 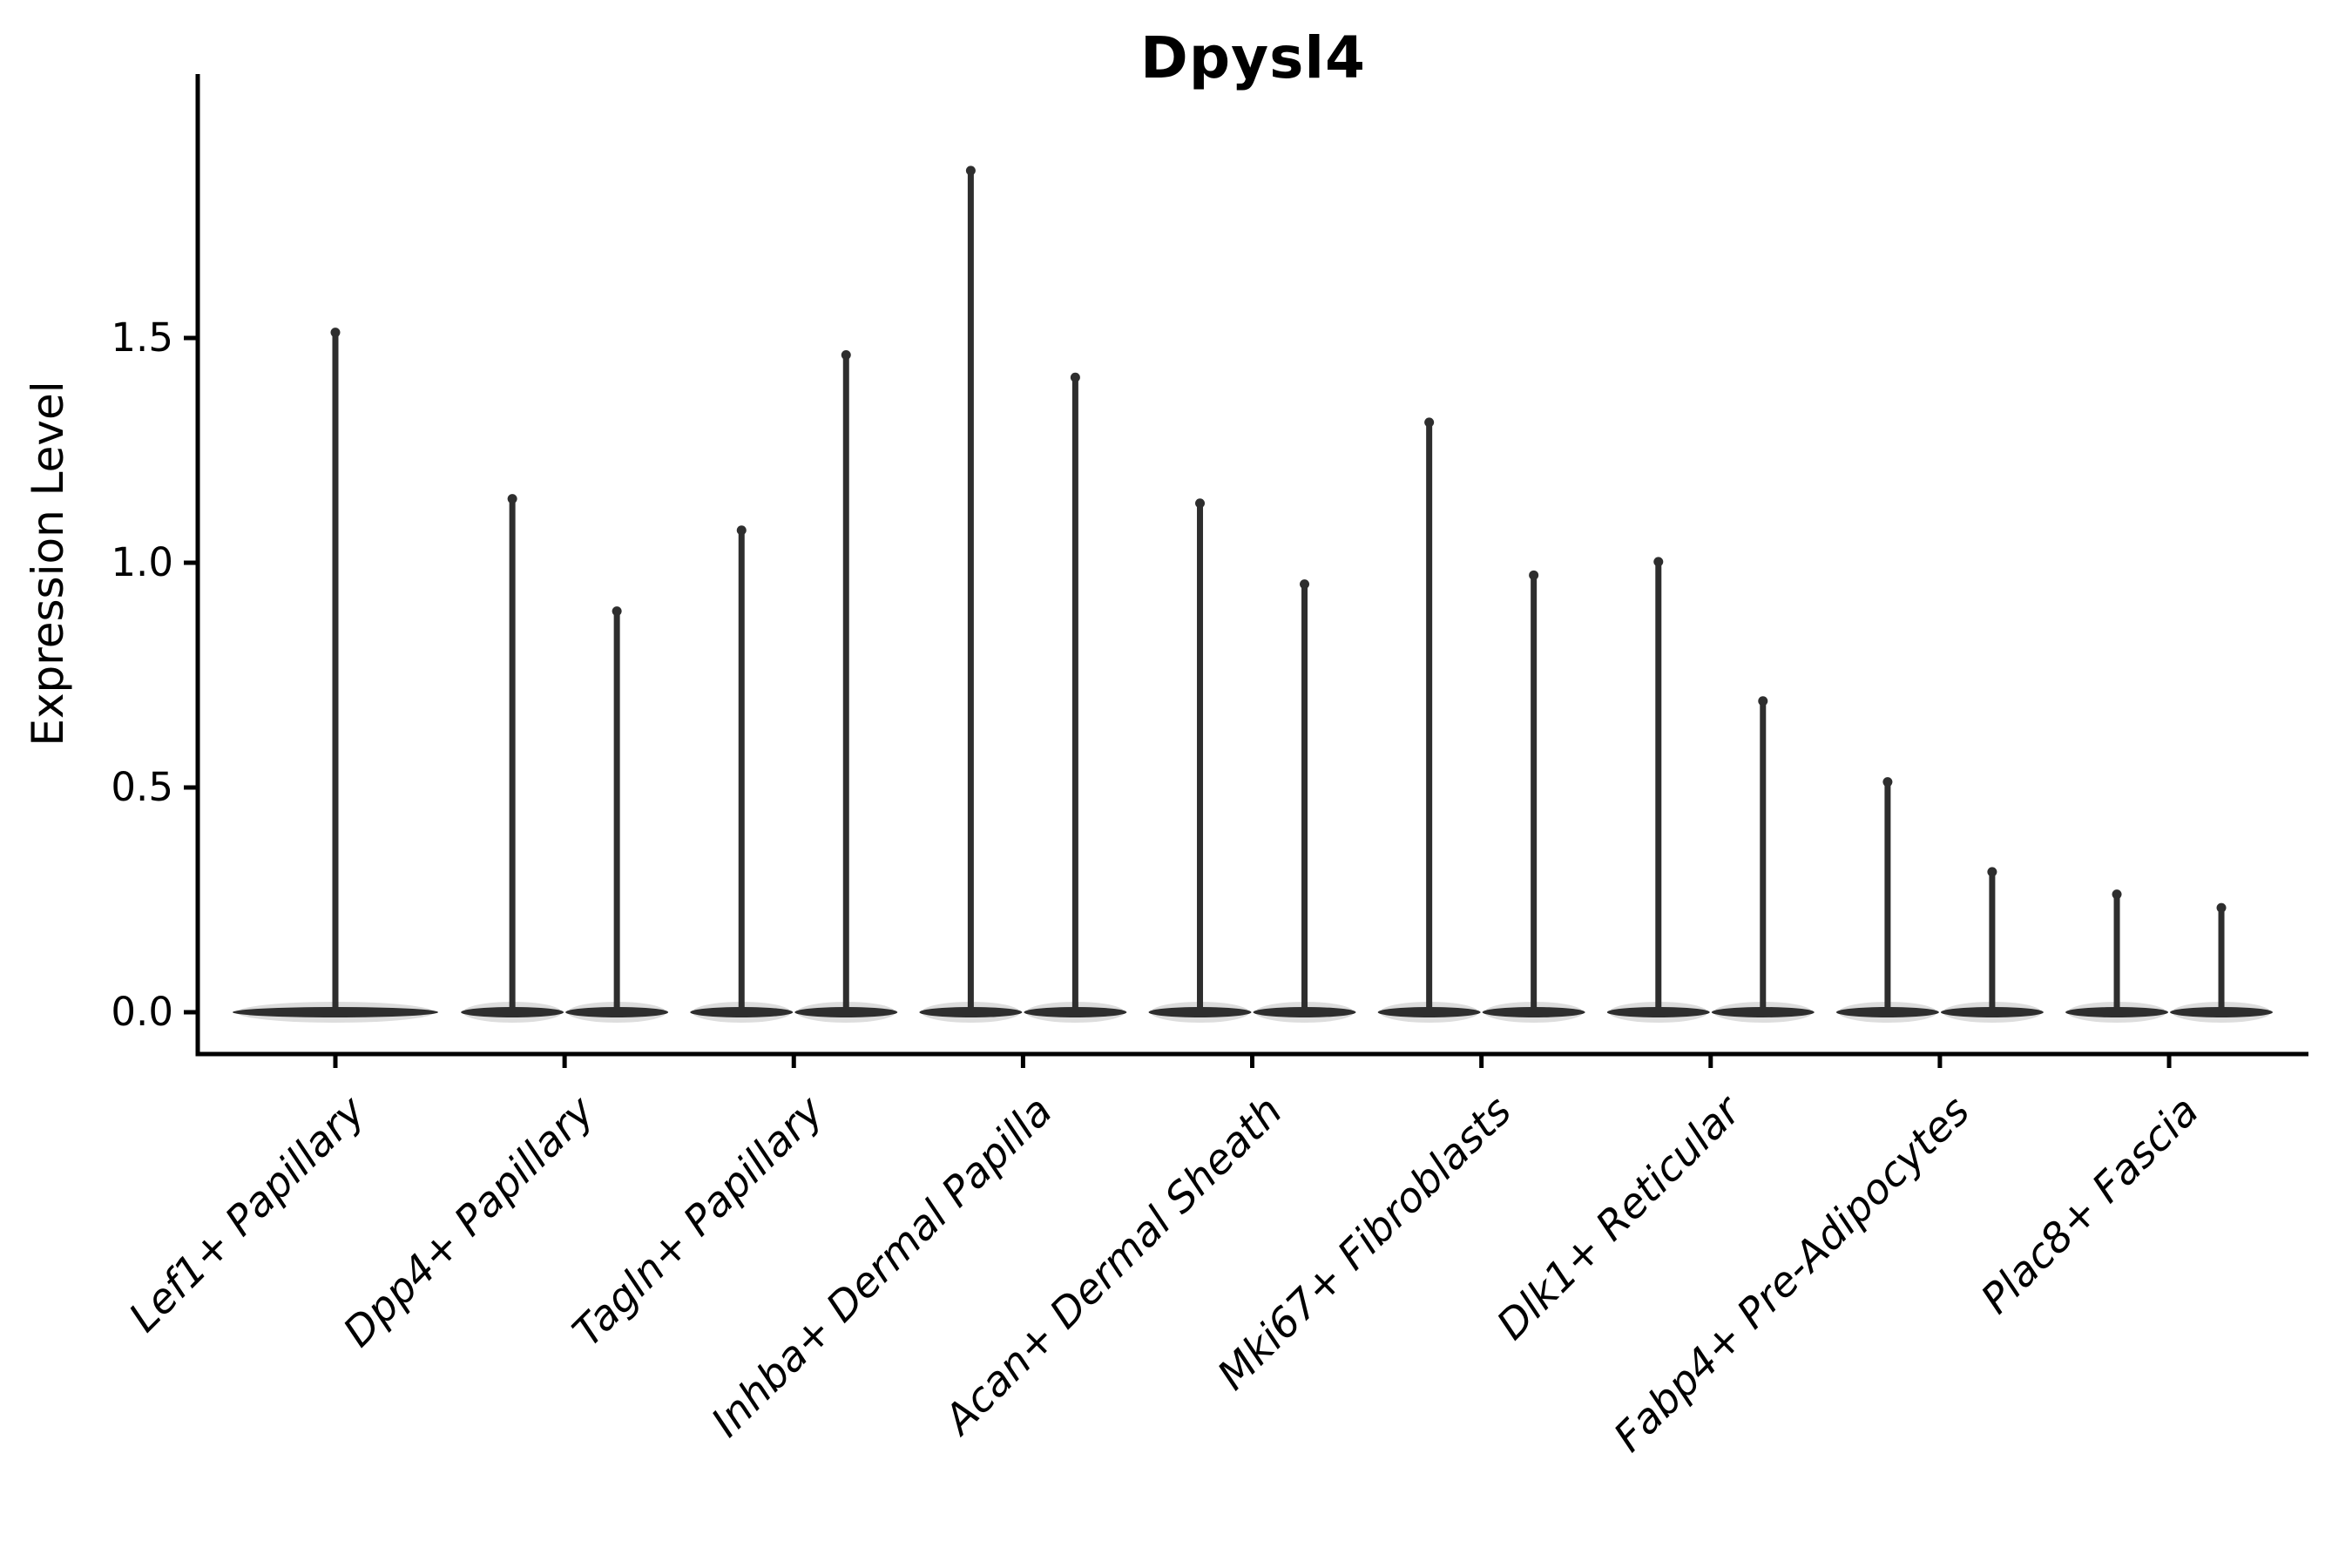 What do you see at coordinates (142, 787) in the screenshot?
I see `y-tick-label: 0.5` at bounding box center [142, 787].